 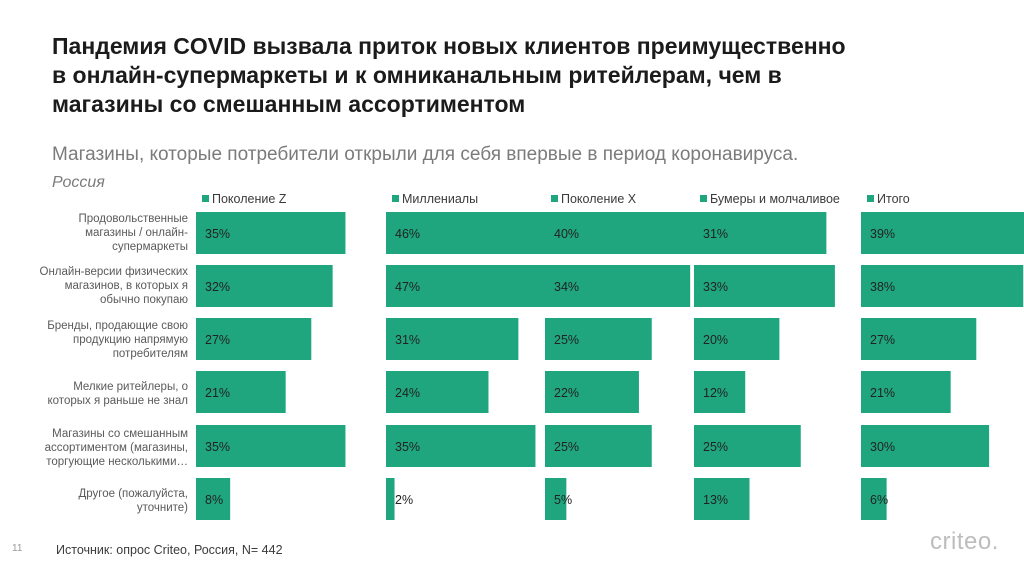 I want to click on data-label-s1-c2: 32%, so click(x=217, y=287).